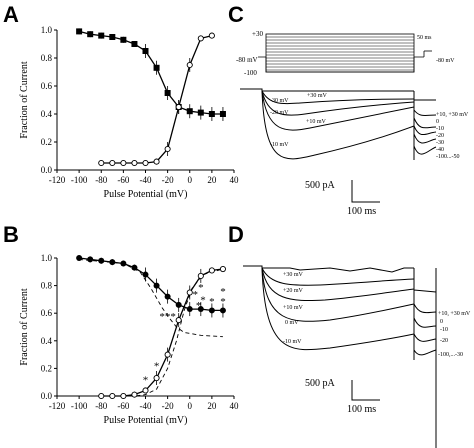  What do you see at coordinates (292, 323) in the screenshot?
I see `trace-d-label-0: 0 mV` at bounding box center [292, 323].